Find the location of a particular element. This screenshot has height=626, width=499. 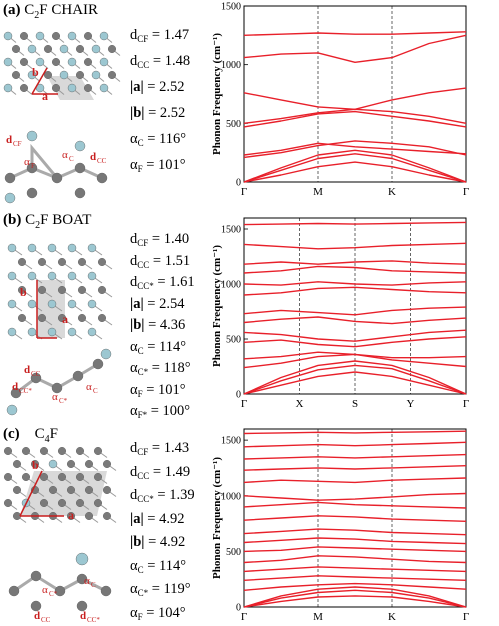

ytick-label: 1000 is located at coordinates (231, 285).